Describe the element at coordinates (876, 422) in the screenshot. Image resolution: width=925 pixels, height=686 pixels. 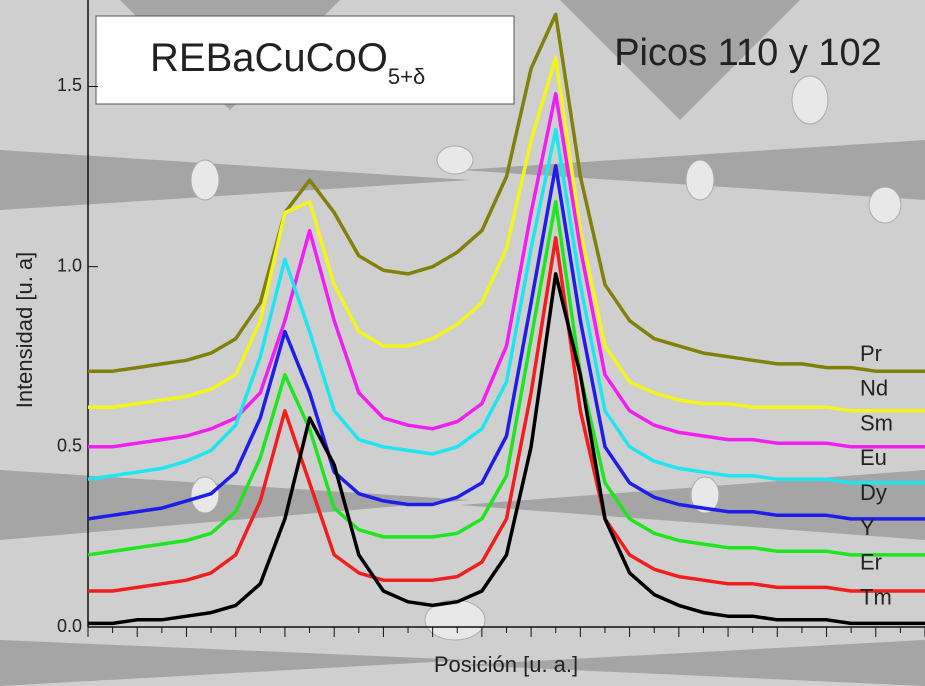
I see `legend-label: Sm` at that location.